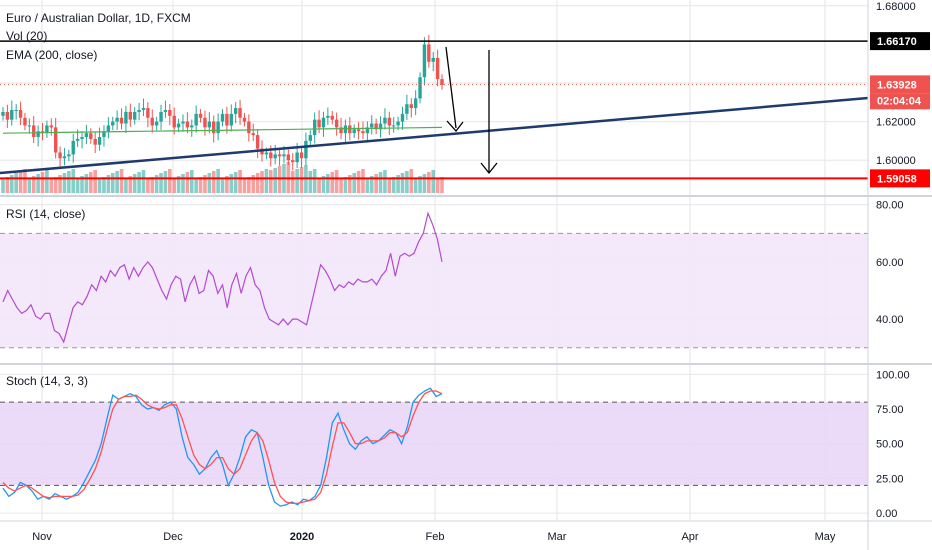 The width and height of the screenshot is (932, 550). What do you see at coordinates (434, 537) in the screenshot?
I see `x-axis-labels: Nov Dec 2020 Feb Mar Apr May` at bounding box center [434, 537].